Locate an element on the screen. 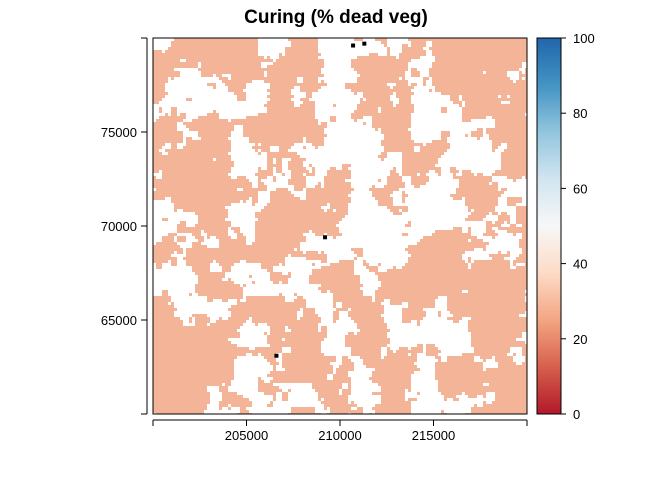 The height and width of the screenshot is (480, 672). legend-tick-label: 40 is located at coordinates (580, 264).